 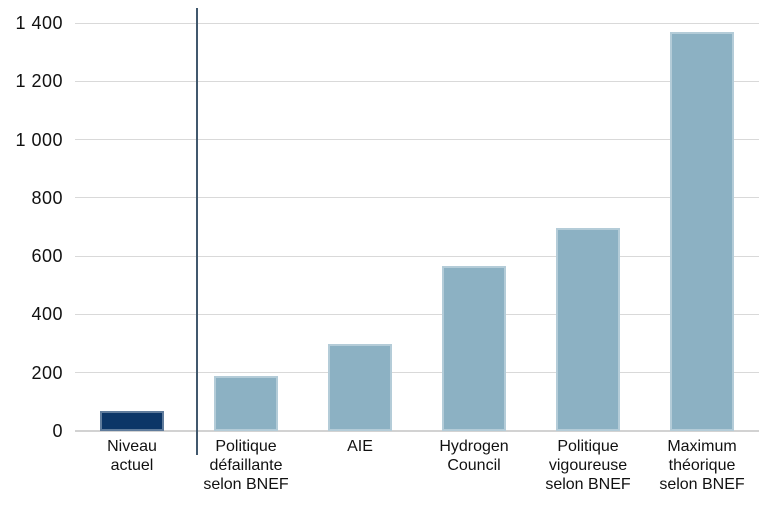 What do you see at coordinates (474, 348) in the screenshot?
I see `bar-hydrogen-council` at bounding box center [474, 348].